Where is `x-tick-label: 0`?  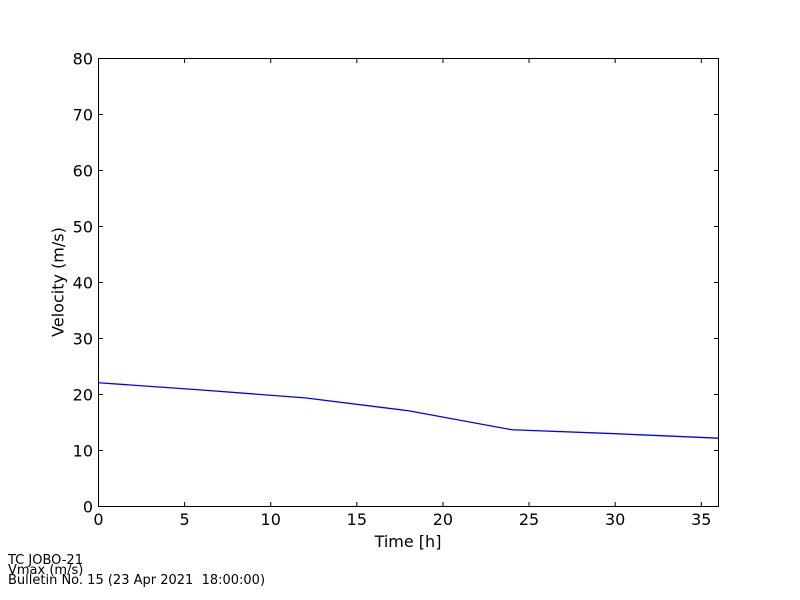
x-tick-label: 0 is located at coordinates (98, 519).